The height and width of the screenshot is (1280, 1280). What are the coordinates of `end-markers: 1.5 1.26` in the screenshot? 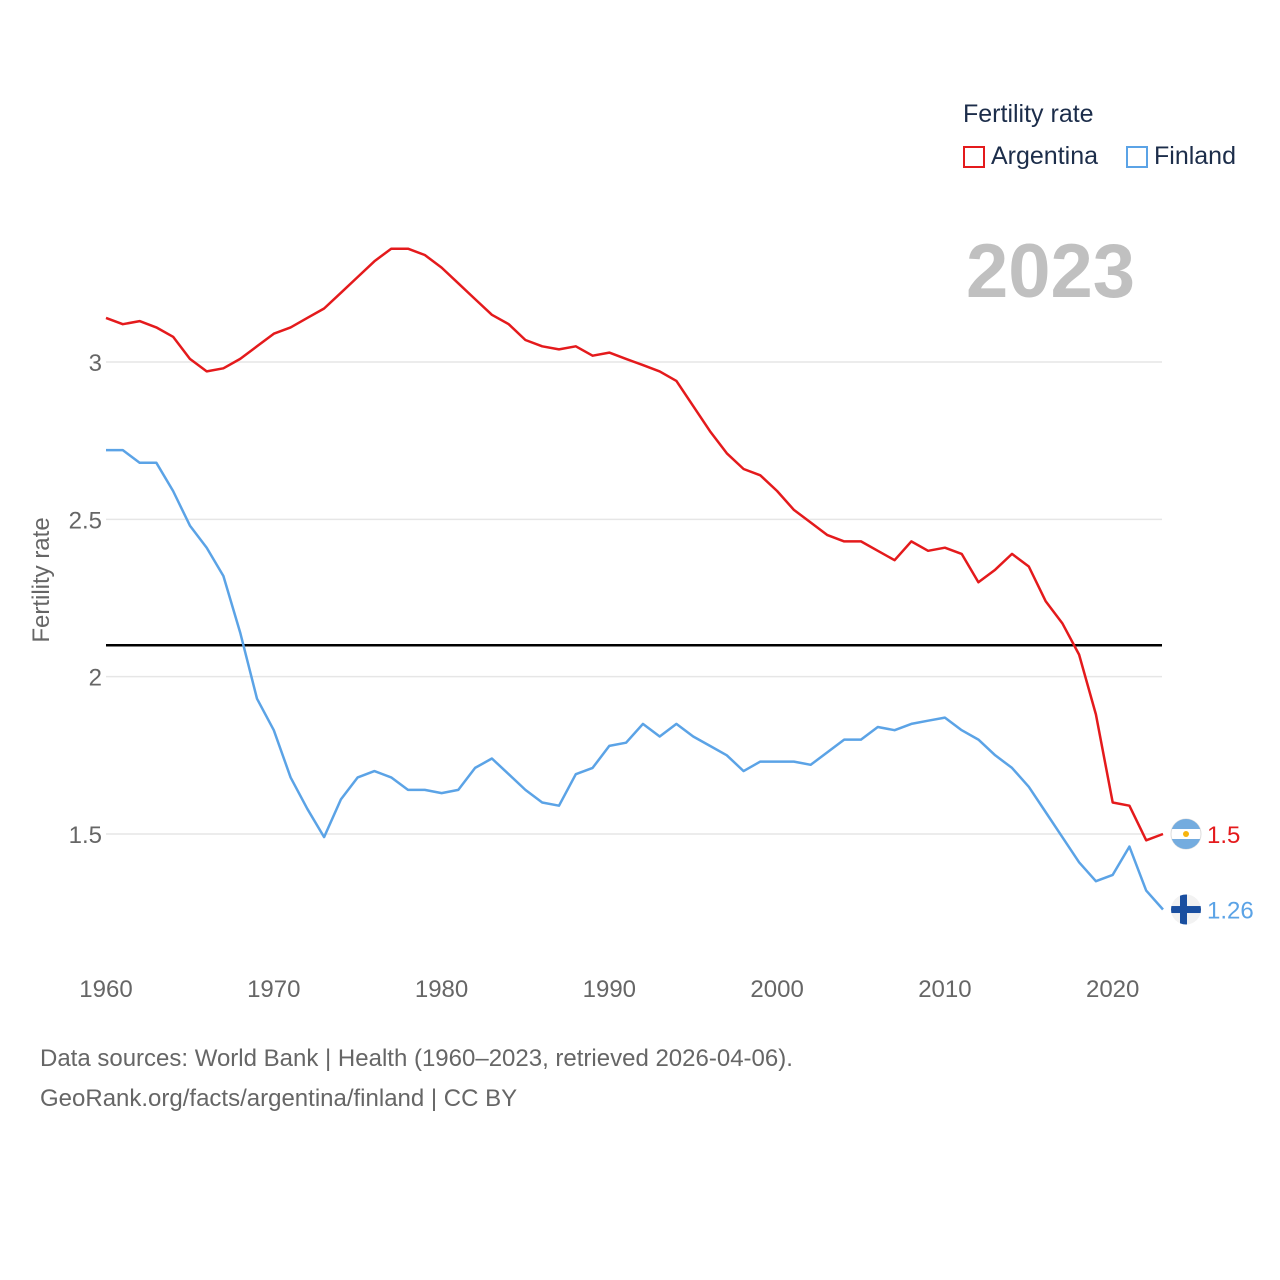 It's located at (1212, 871).